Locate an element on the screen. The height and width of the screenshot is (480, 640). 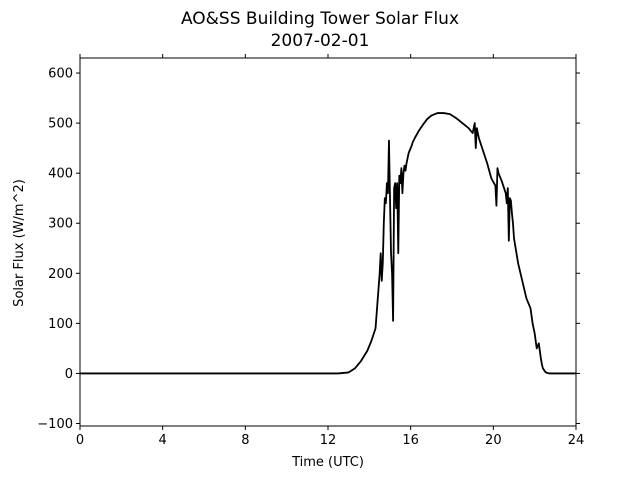
y-tick-label-300: 300 is located at coordinates (60, 224).